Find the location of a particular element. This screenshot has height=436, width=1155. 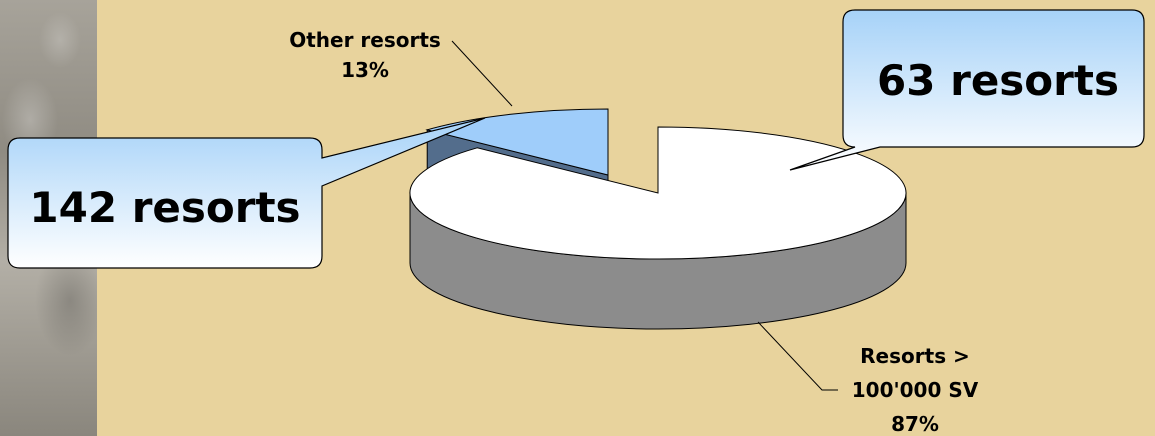

callout-label: 142 resorts is located at coordinates (164, 207).